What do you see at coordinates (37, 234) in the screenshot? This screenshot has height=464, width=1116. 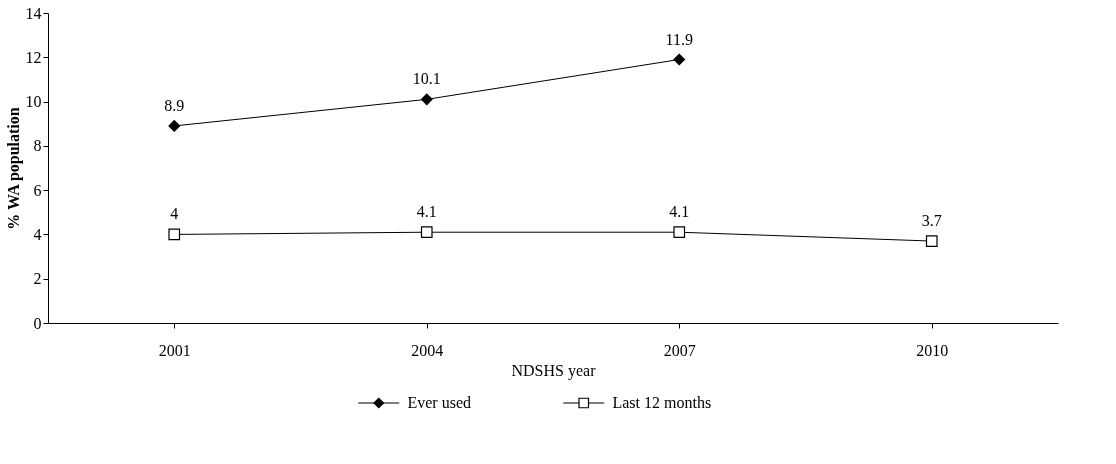 I see `y-tick-label: 4` at bounding box center [37, 234].